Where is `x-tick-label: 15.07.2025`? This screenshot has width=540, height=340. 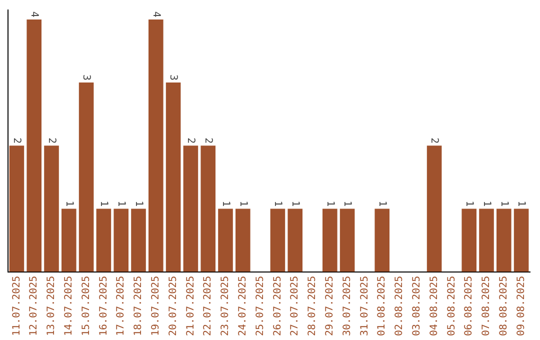 x-tick-label: 15.07.2025 is located at coordinates (86, 306).